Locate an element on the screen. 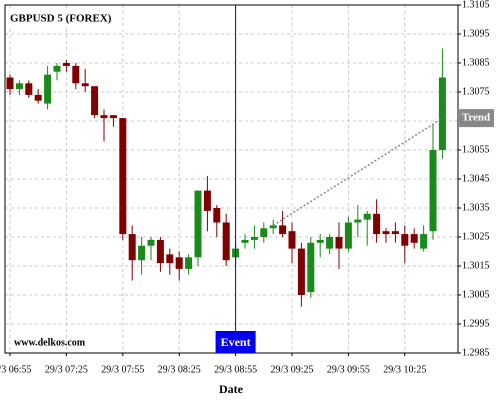  trend-label-bg is located at coordinates (476, 118).